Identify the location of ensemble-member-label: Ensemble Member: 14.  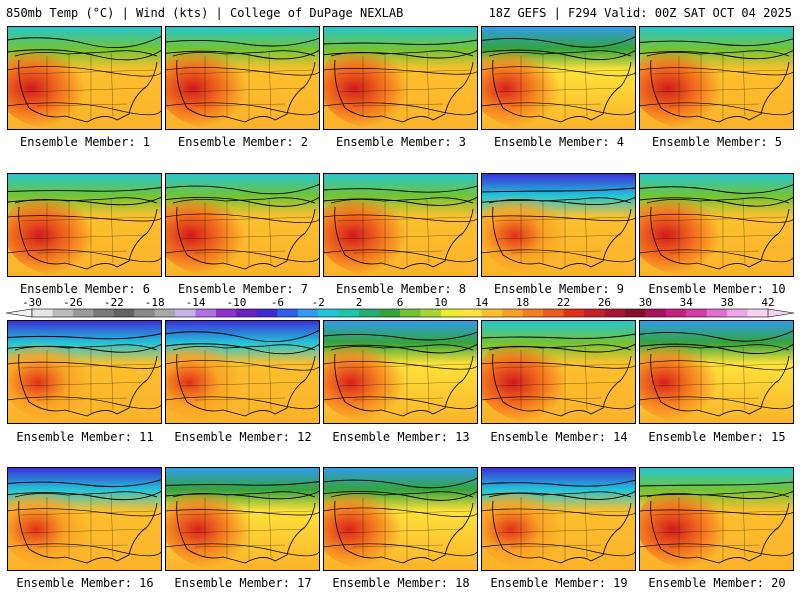
(559, 437).